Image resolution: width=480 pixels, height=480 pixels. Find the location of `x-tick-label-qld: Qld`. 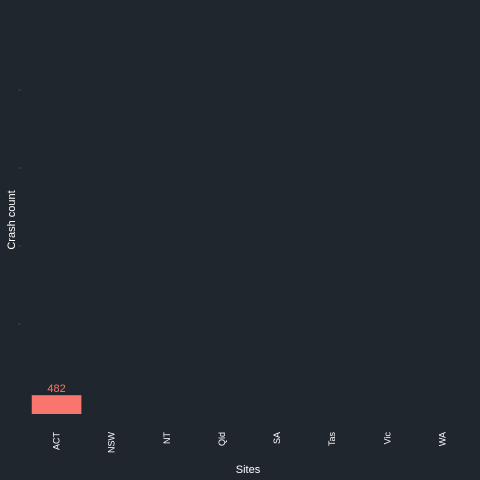

x-tick-label-qld: Qld is located at coordinates (222, 439).